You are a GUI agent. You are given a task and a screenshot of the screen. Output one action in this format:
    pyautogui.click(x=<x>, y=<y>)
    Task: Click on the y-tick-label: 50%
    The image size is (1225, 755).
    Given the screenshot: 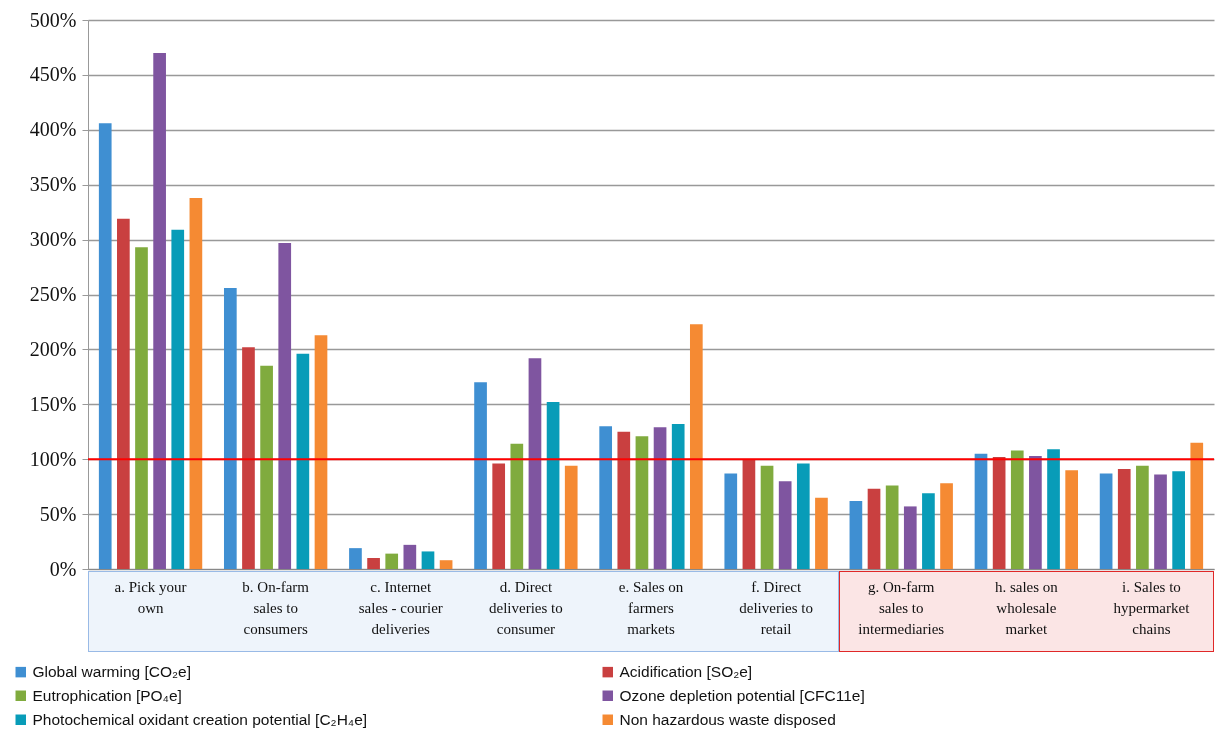 What is the action you would take?
    pyautogui.click(x=58, y=513)
    